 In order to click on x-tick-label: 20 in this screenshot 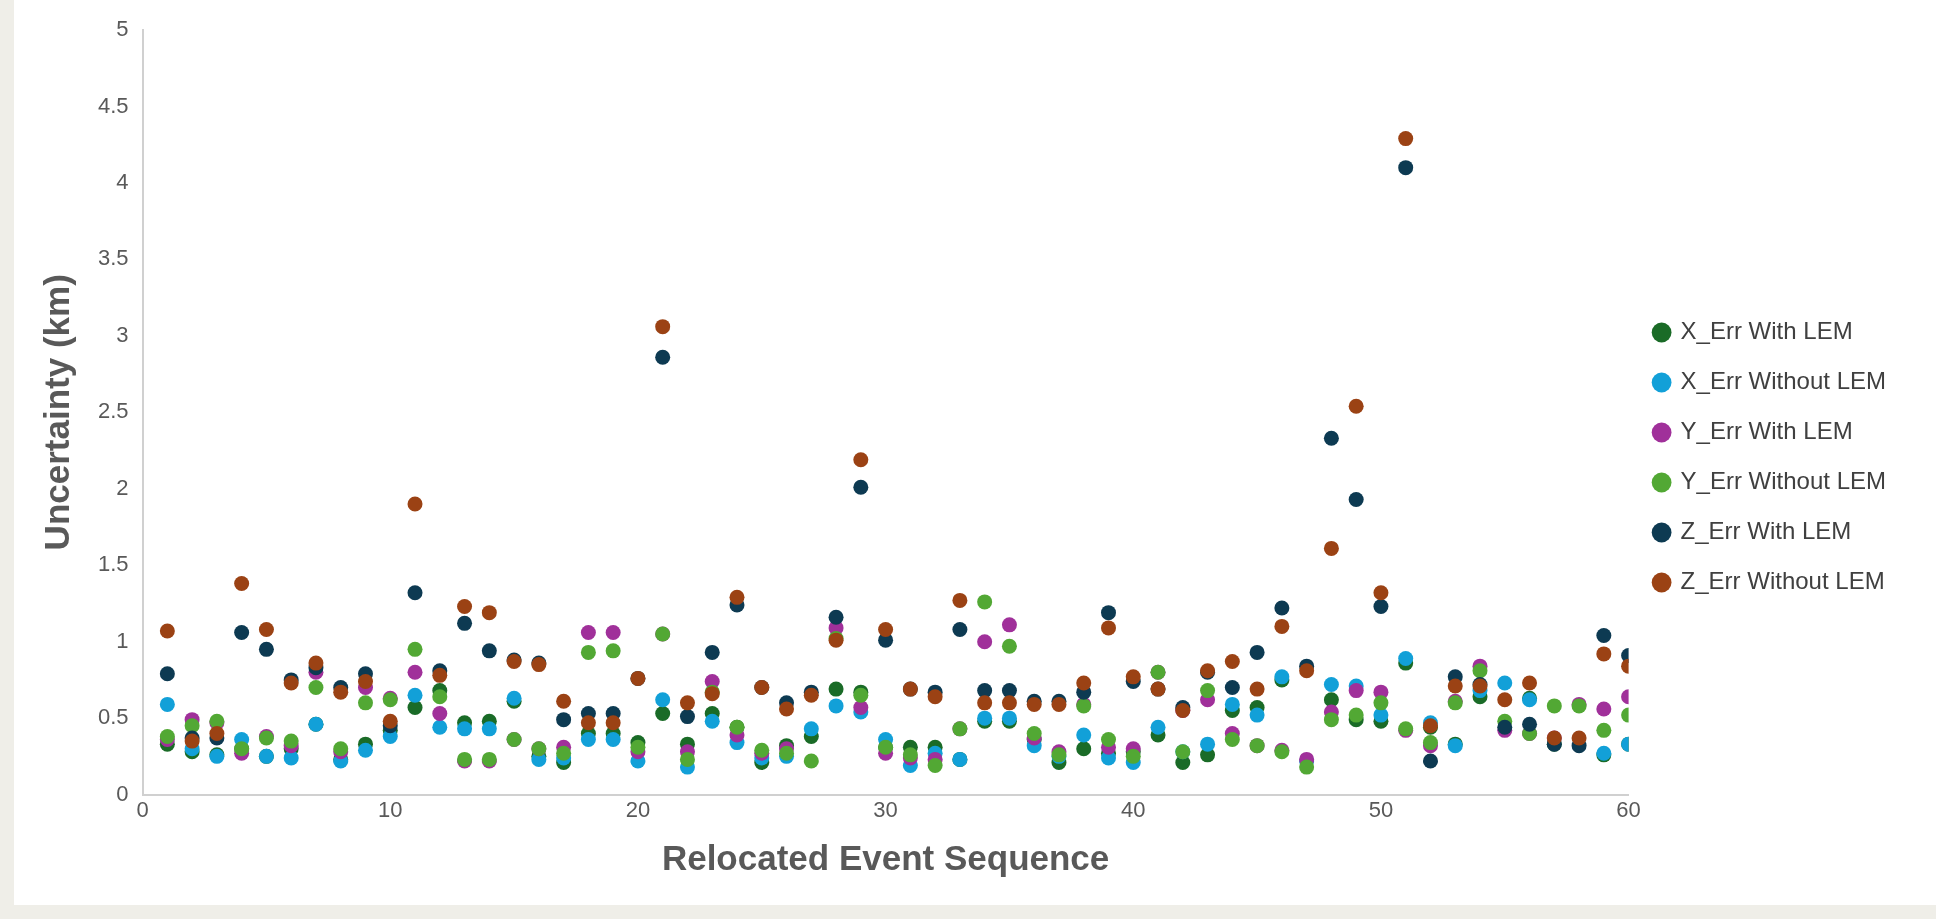, I will do `click(638, 809)`.